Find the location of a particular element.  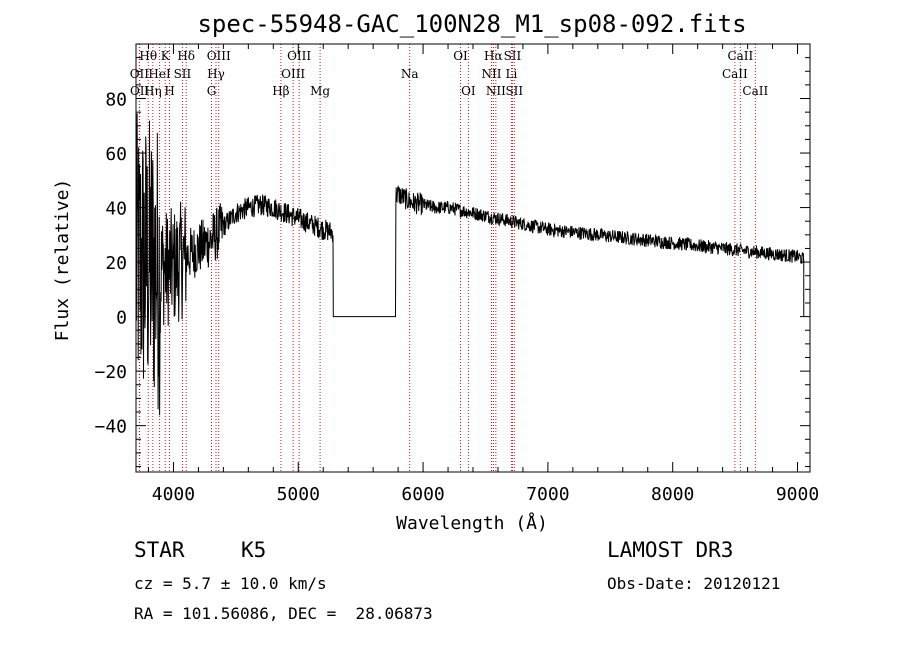

line-label-14: Hβ is located at coordinates (280, 91).